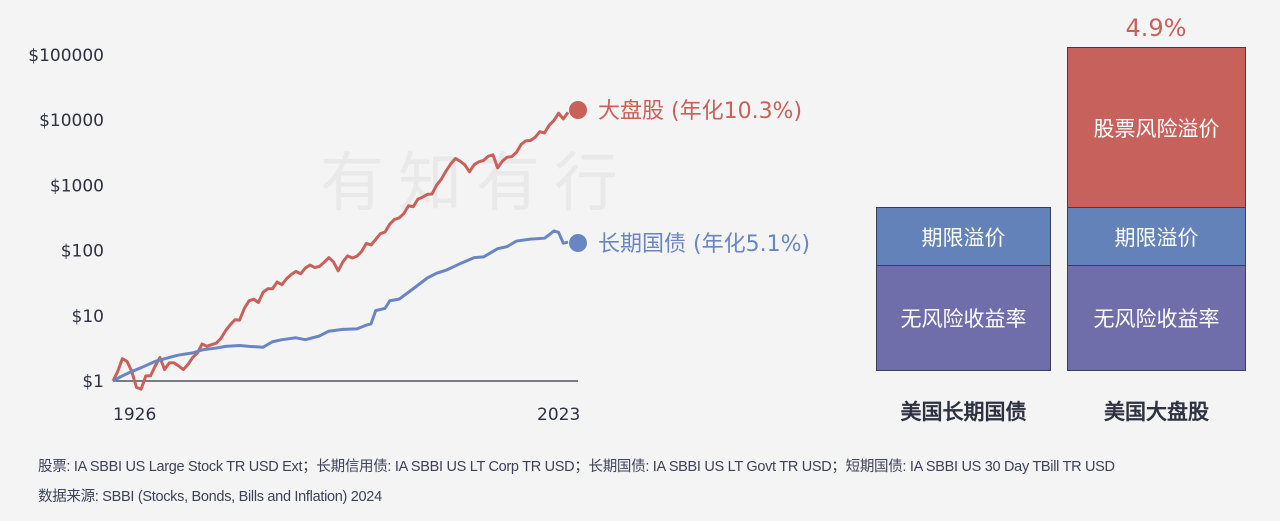 Image resolution: width=1280 pixels, height=521 pixels. What do you see at coordinates (476, 184) in the screenshot?
I see `watermark: 有知有行` at bounding box center [476, 184].